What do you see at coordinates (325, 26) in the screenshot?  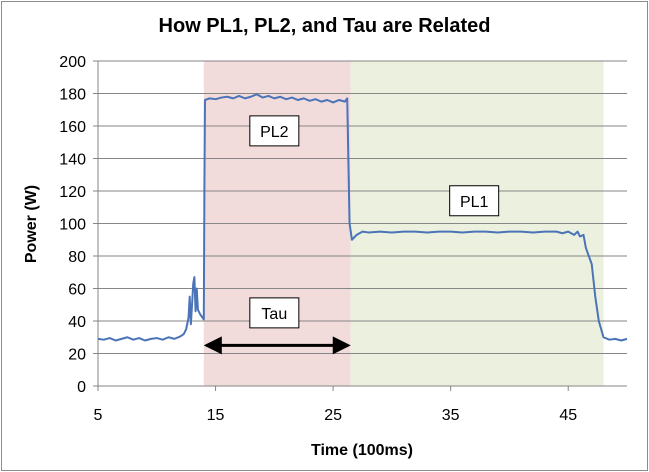 I see `chart-title: How PL1, PL2, and Tau are Related` at bounding box center [325, 26].